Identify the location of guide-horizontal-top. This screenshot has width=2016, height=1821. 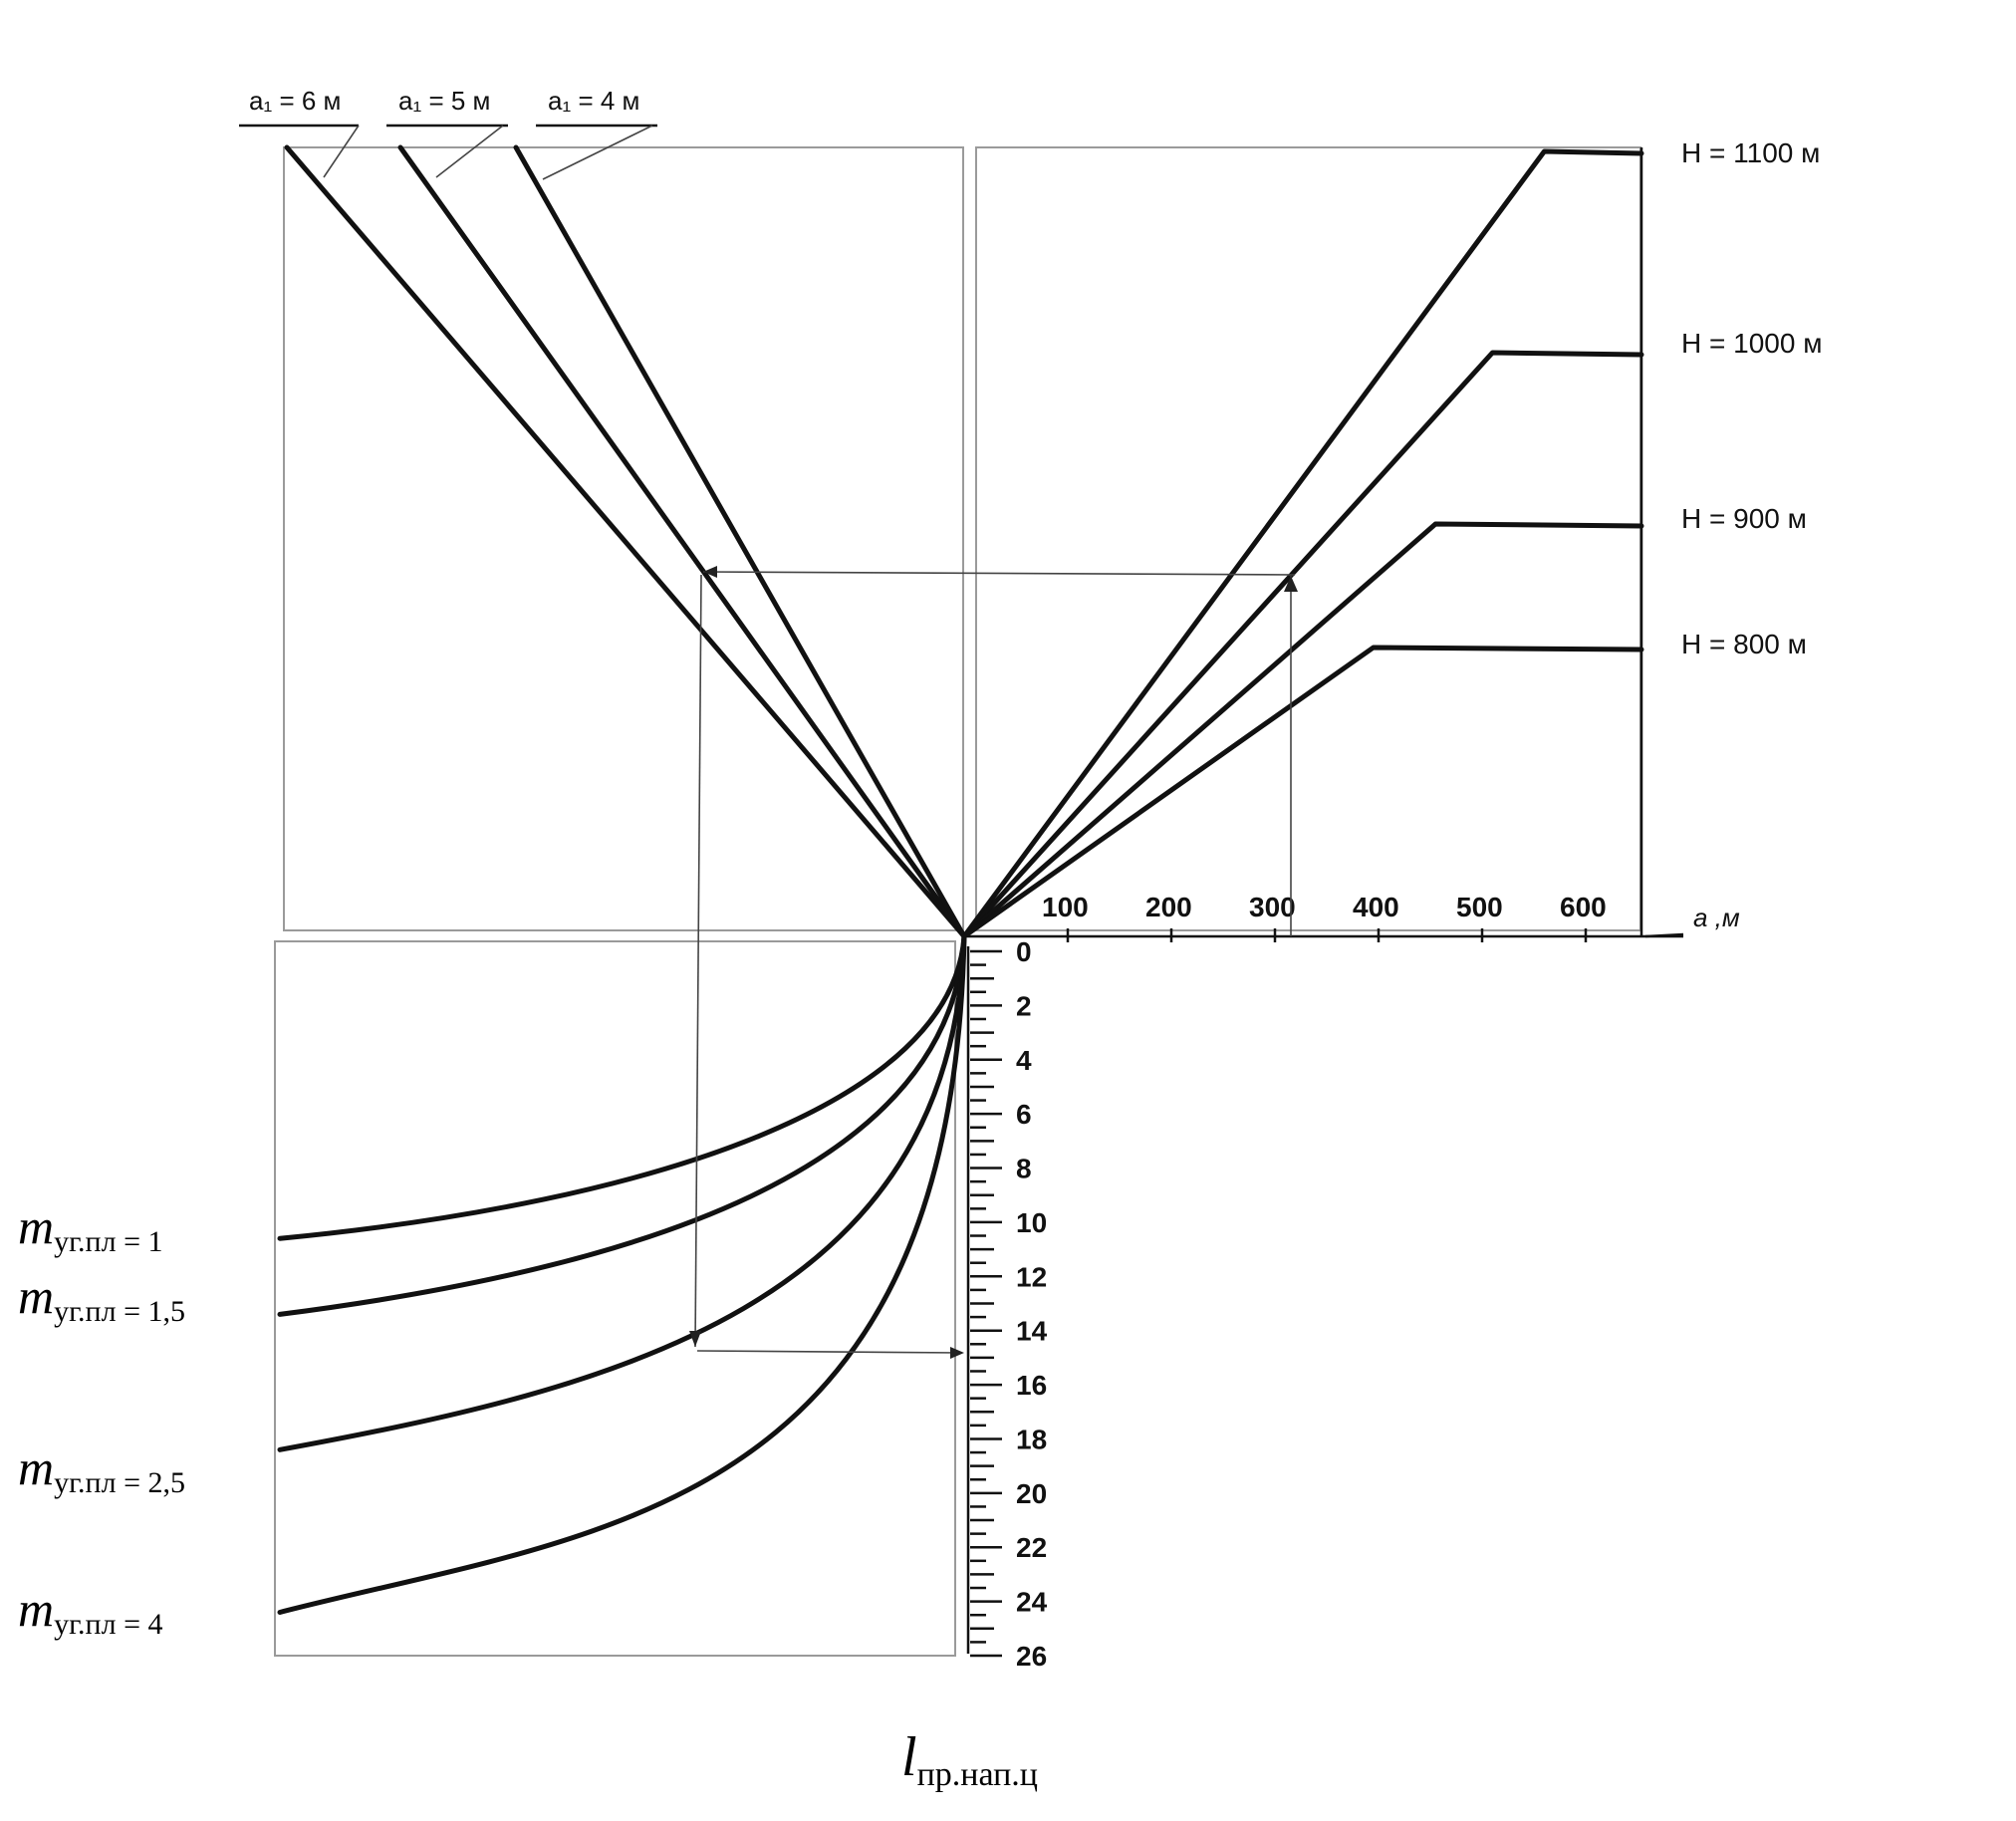
(999, 573).